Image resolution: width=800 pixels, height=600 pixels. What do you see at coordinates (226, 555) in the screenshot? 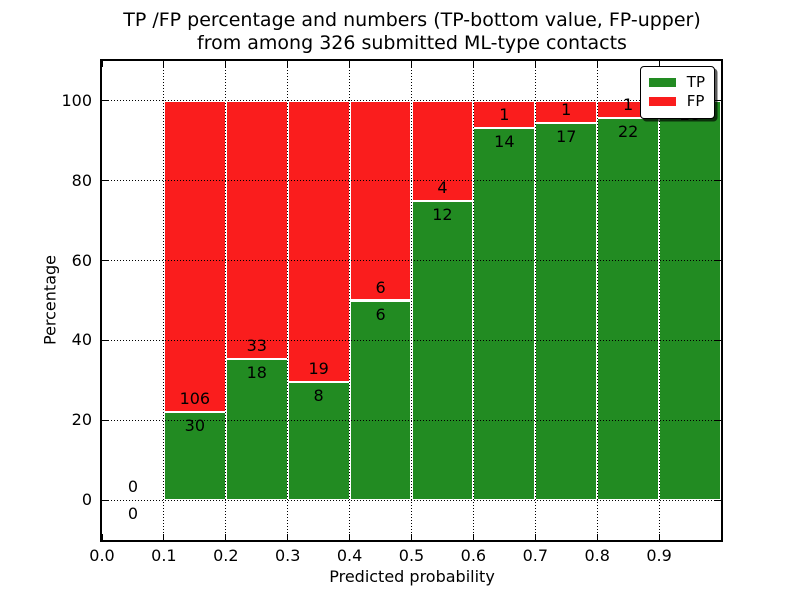
I see `x-tick-label: 0.2` at bounding box center [226, 555].